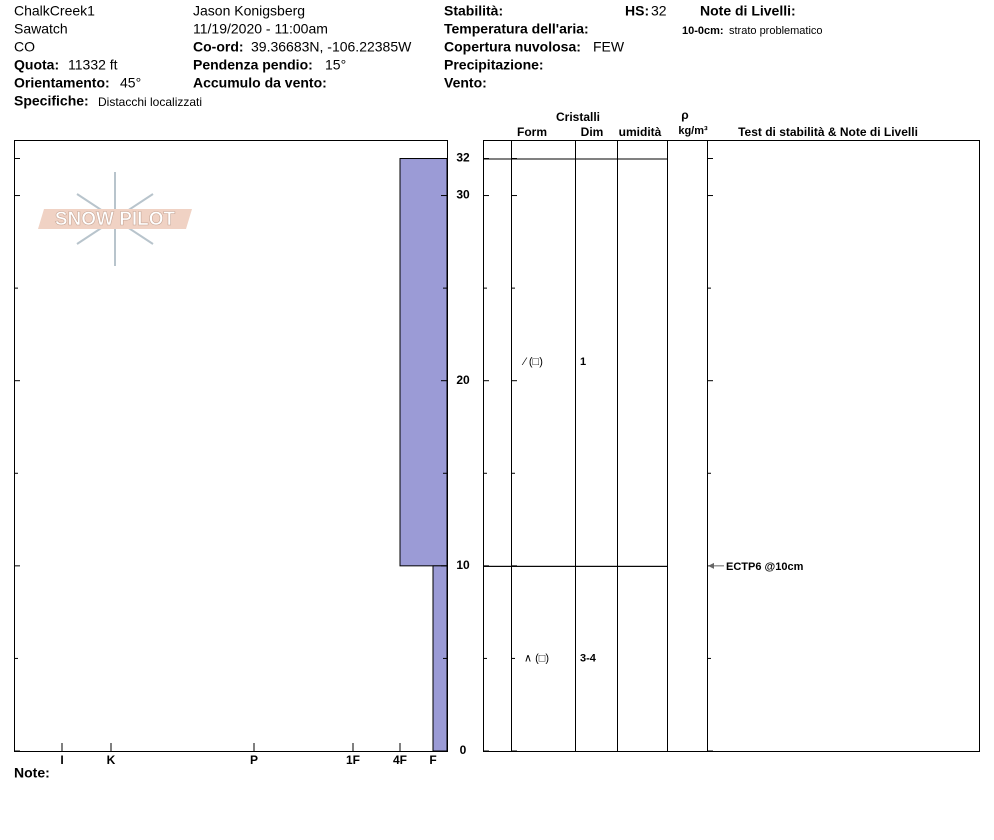 The width and height of the screenshot is (994, 840). What do you see at coordinates (532, 132) in the screenshot?
I see `form-header: Form` at bounding box center [532, 132].